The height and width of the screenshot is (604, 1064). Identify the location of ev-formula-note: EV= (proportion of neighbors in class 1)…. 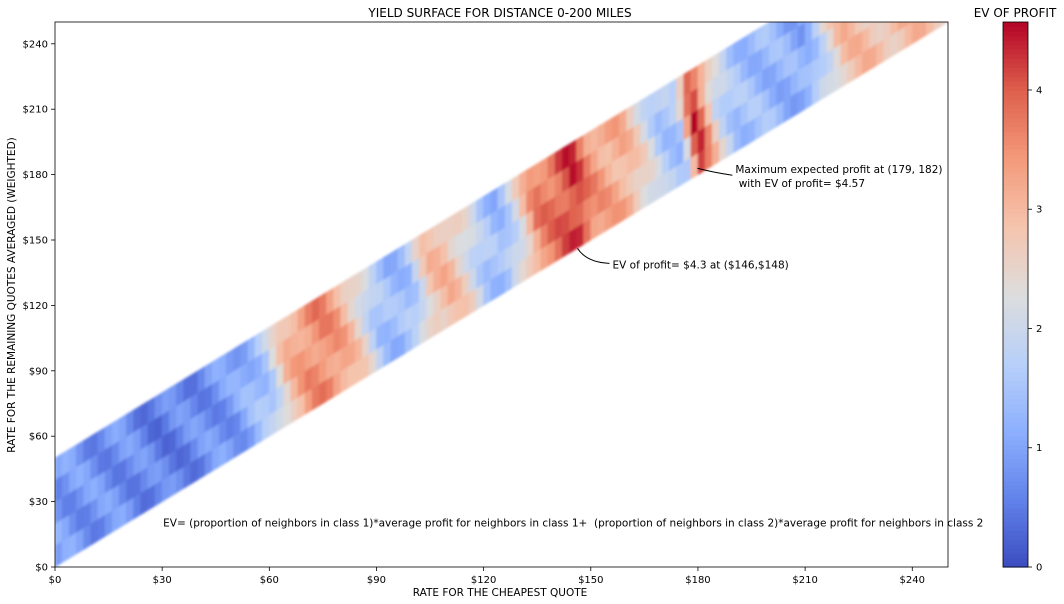
(573, 523).